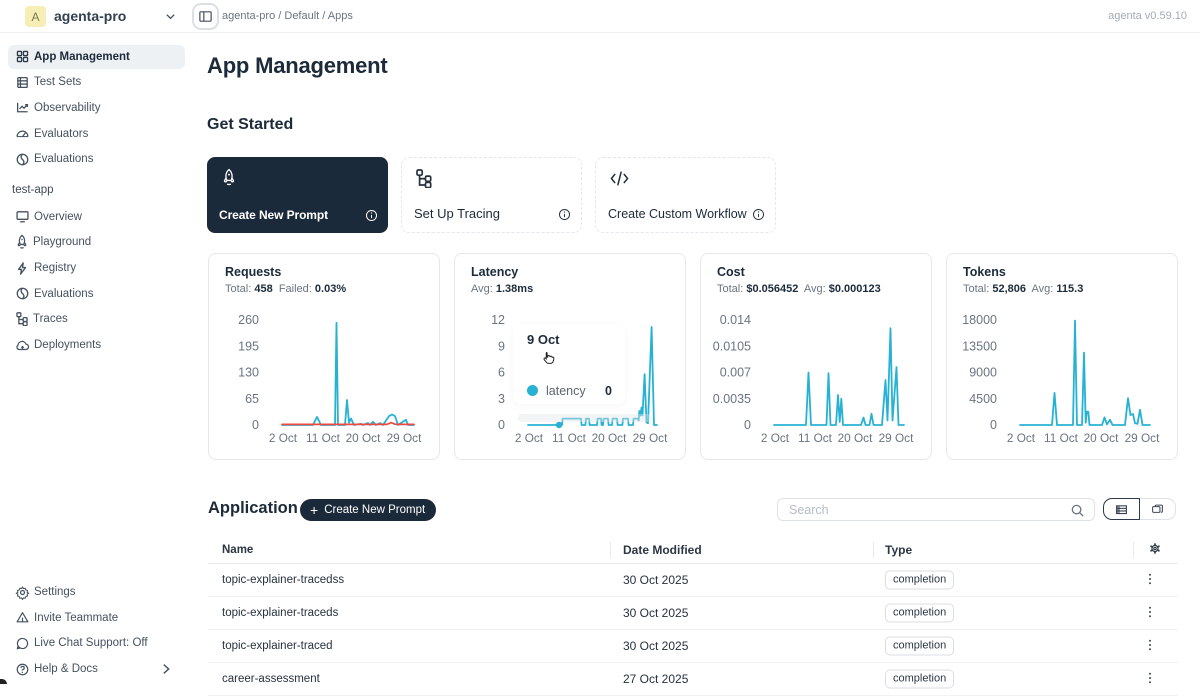 This screenshot has height=696, width=1200. Describe the element at coordinates (979, 347) in the screenshot. I see `svg-text: 13500` at that location.